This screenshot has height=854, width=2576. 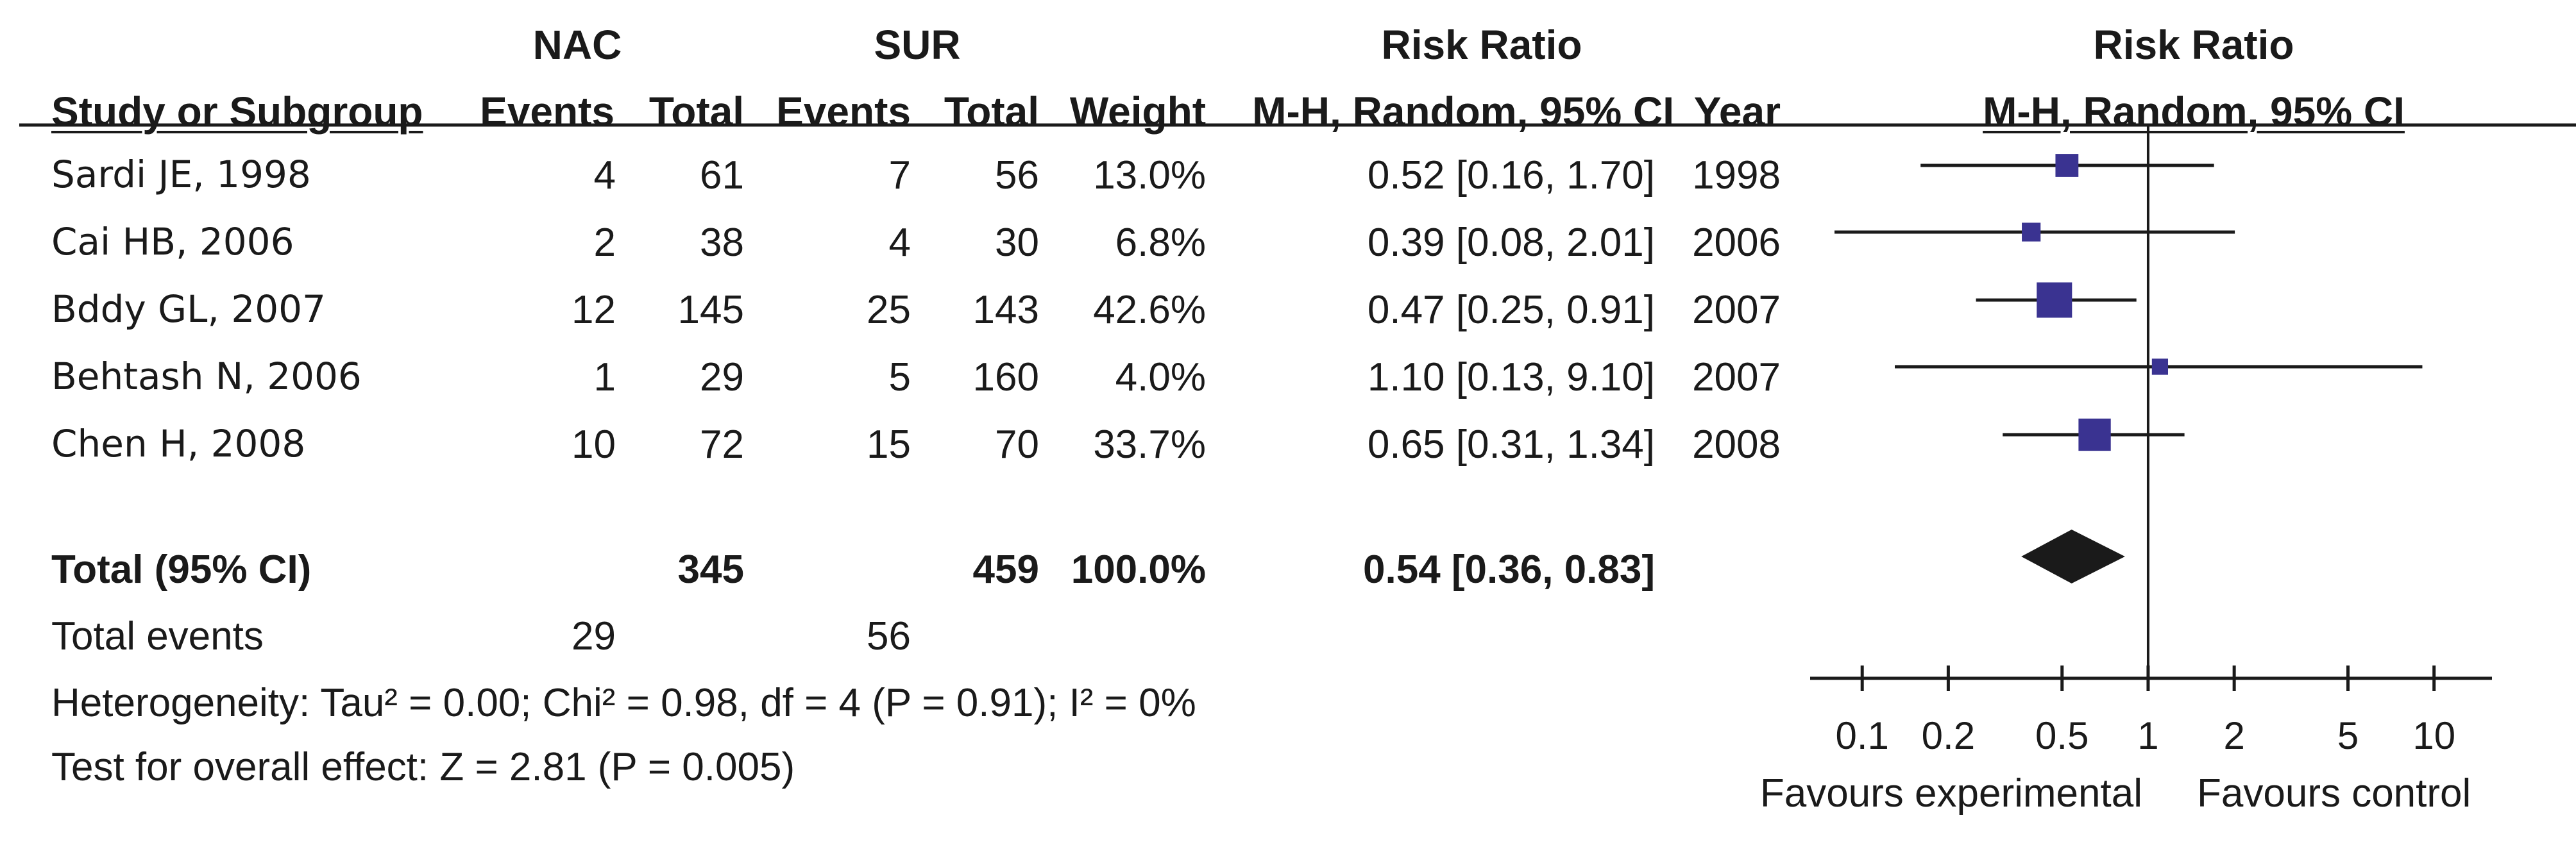 I want to click on total2-value: 160, so click(x=1005, y=377).